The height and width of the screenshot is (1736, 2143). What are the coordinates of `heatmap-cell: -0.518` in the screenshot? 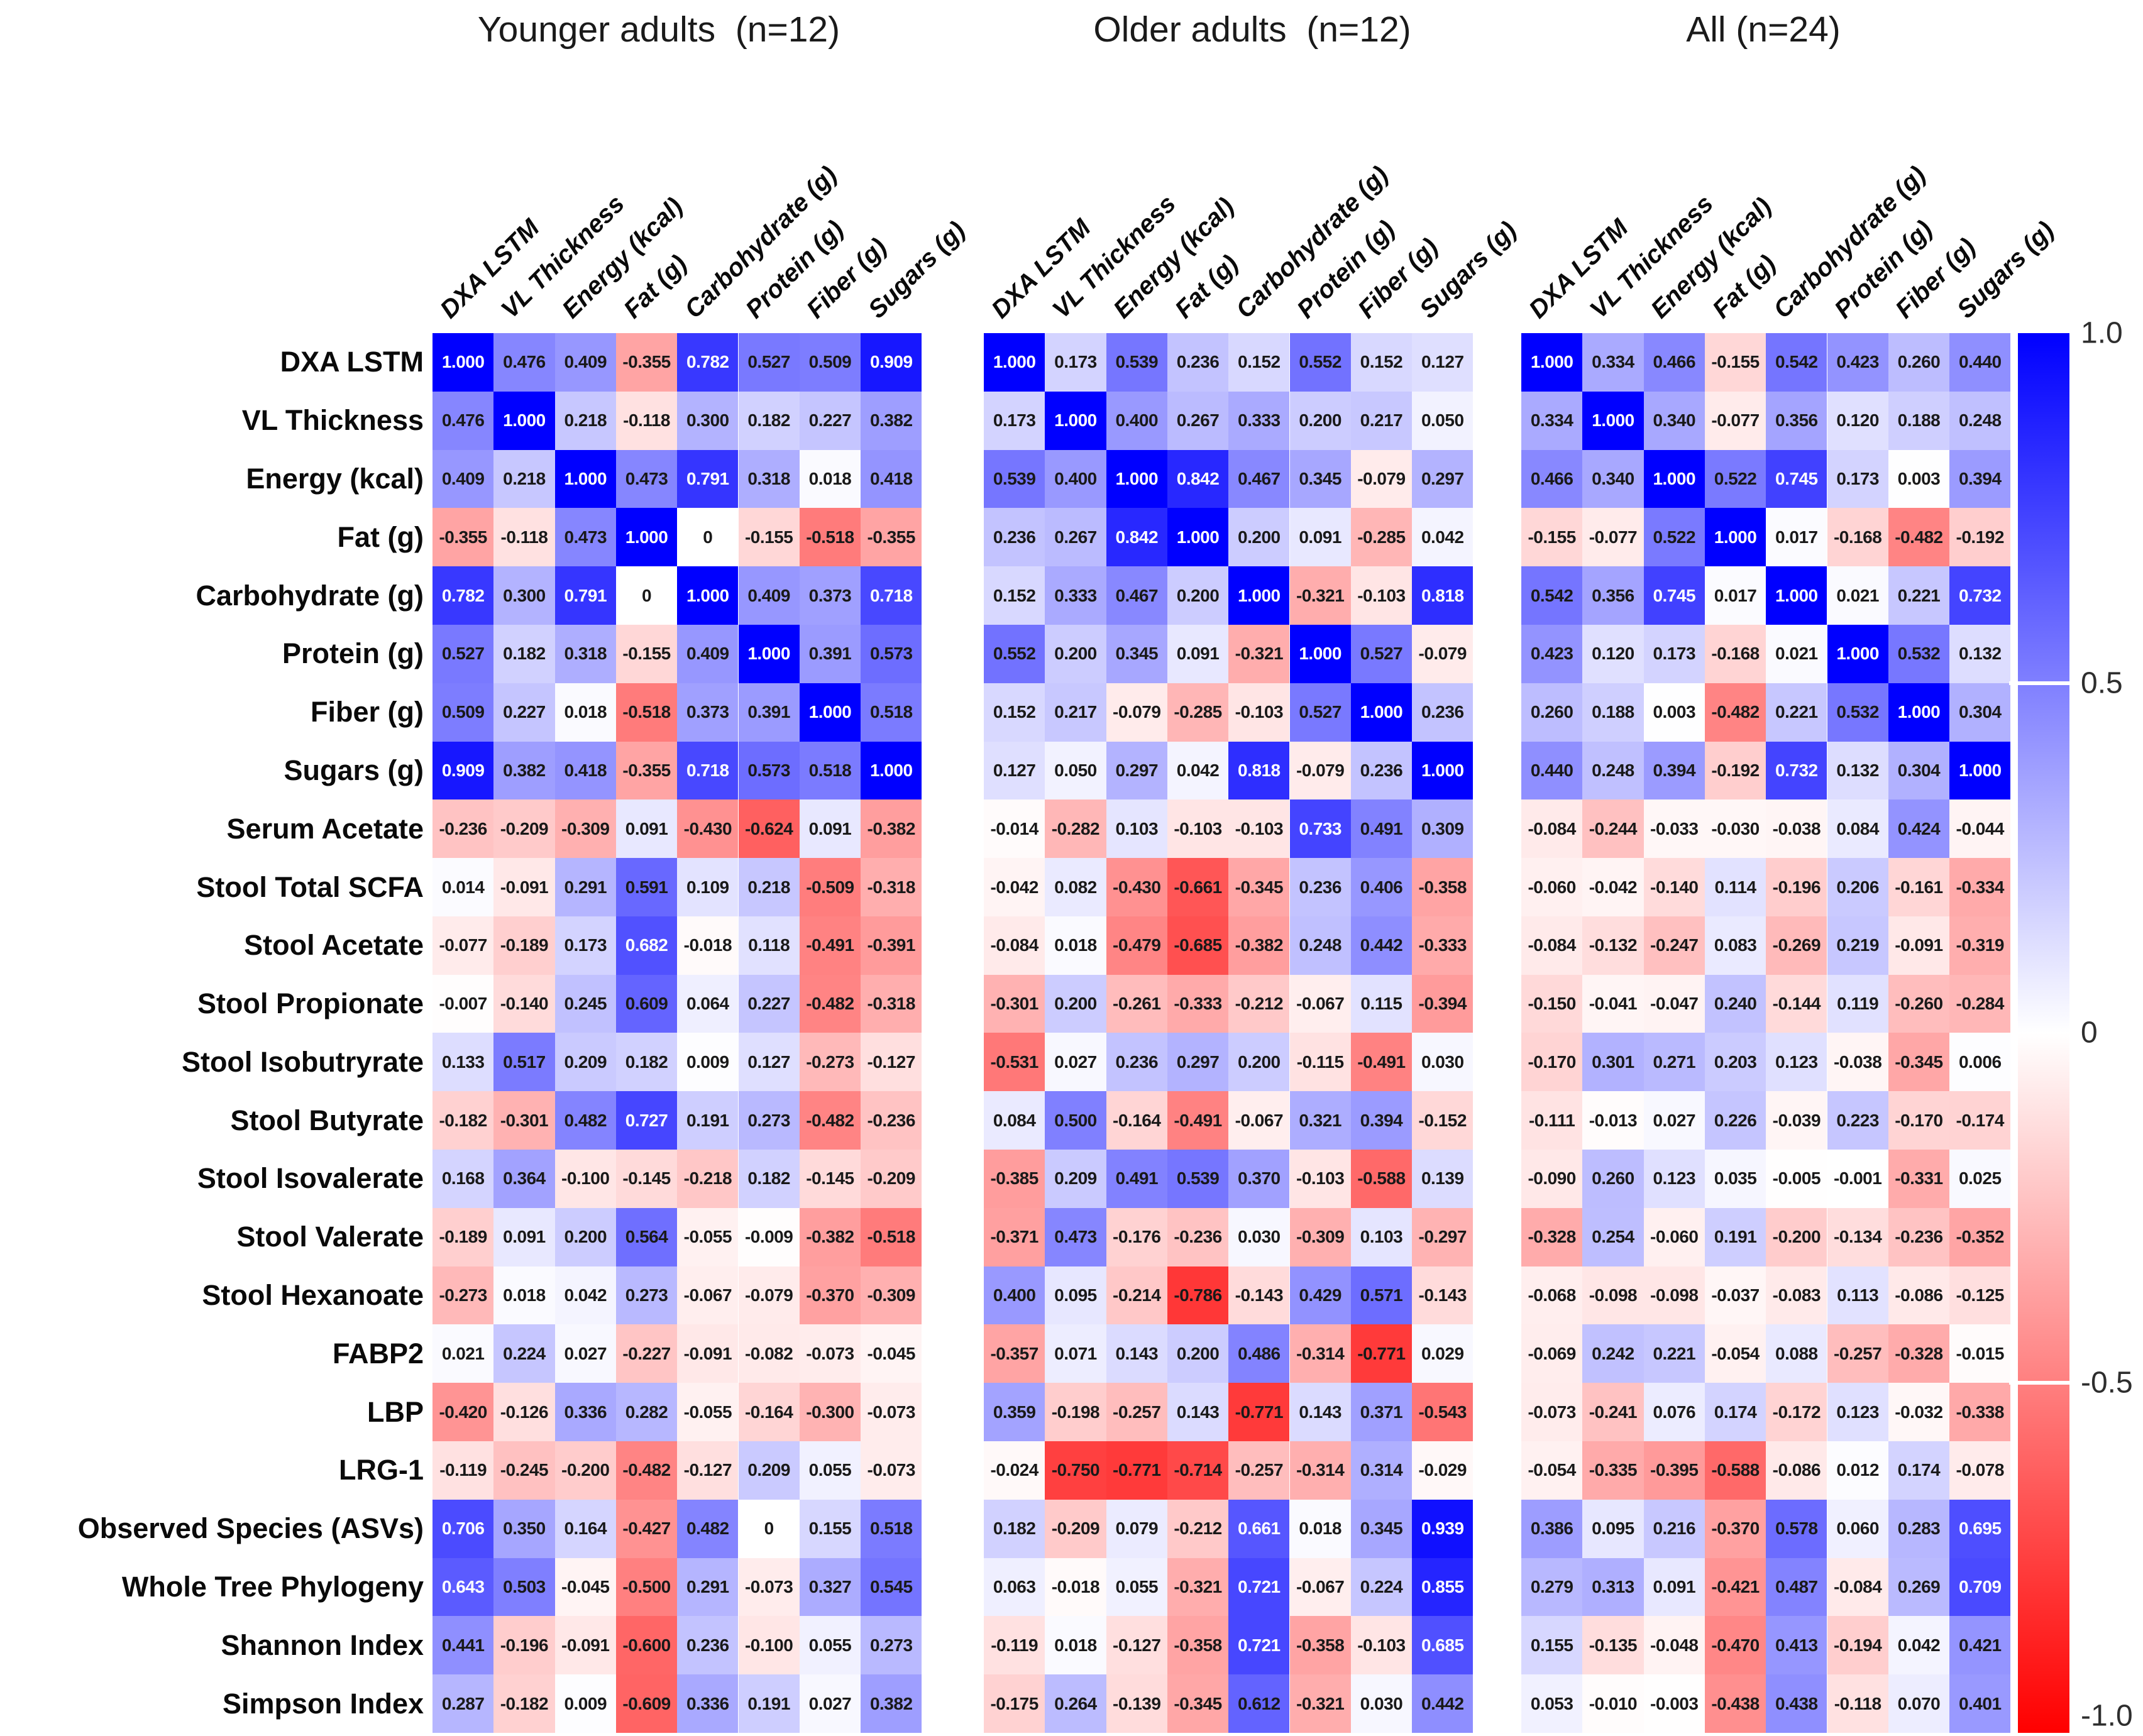 It's located at (830, 537).